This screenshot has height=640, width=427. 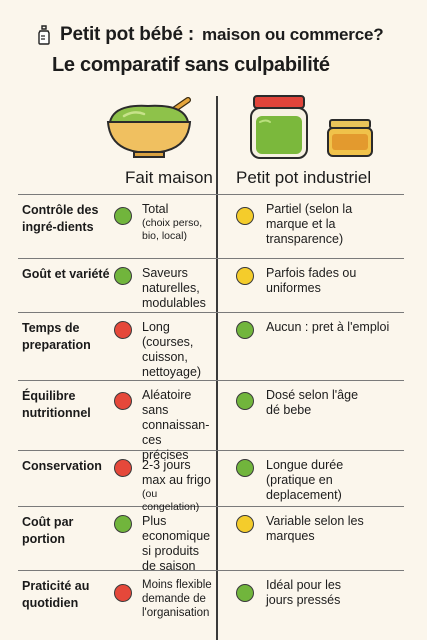 I want to click on page-subtitle: Le comparatif sans culpabilité, so click(x=191, y=65).